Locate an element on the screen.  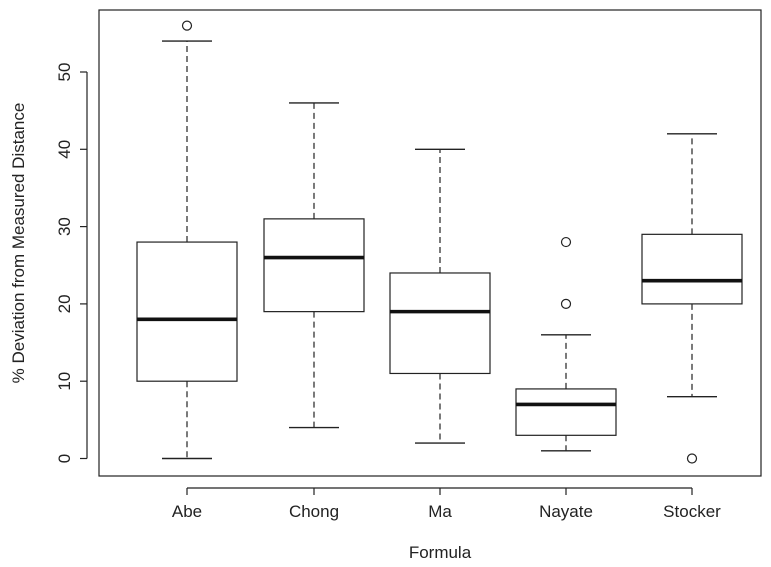
box-abe is located at coordinates (187, 240).